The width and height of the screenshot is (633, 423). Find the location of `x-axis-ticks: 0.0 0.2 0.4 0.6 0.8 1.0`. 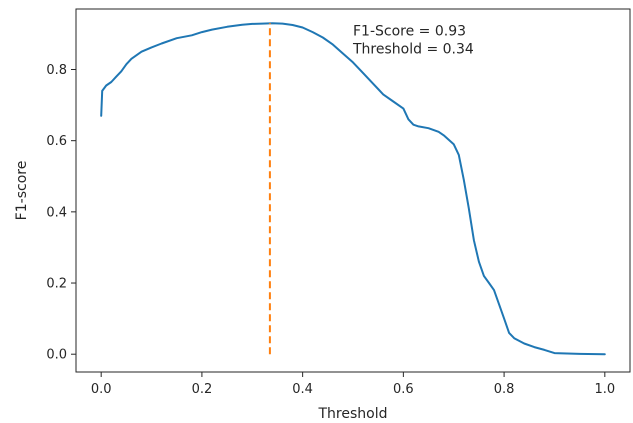

x-axis-ticks: 0.0 0.2 0.4 0.6 0.8 1.0 is located at coordinates (353, 384).